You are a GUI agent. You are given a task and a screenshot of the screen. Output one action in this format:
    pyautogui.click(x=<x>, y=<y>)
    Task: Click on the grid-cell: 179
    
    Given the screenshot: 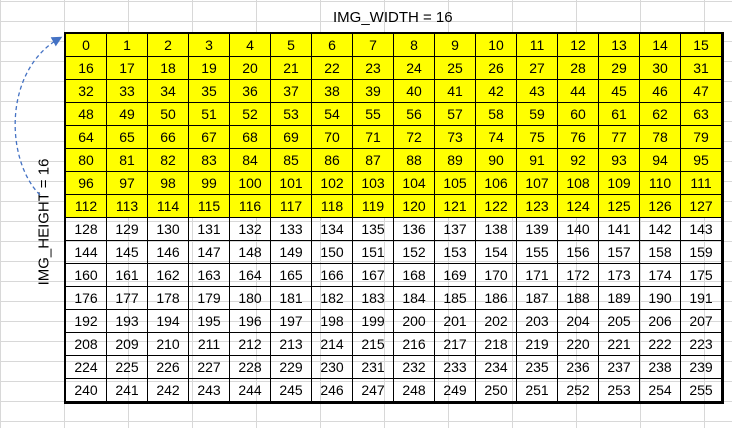 What is the action you would take?
    pyautogui.click(x=209, y=298)
    